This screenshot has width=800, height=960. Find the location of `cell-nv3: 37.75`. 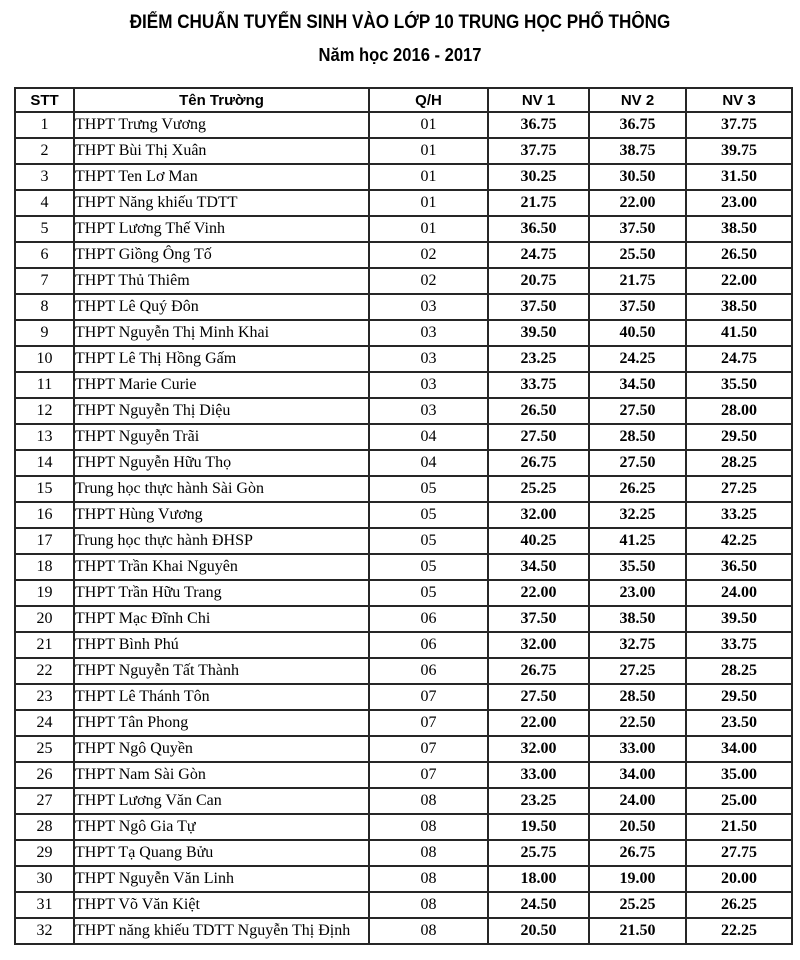

cell-nv3: 37.75 is located at coordinates (739, 125).